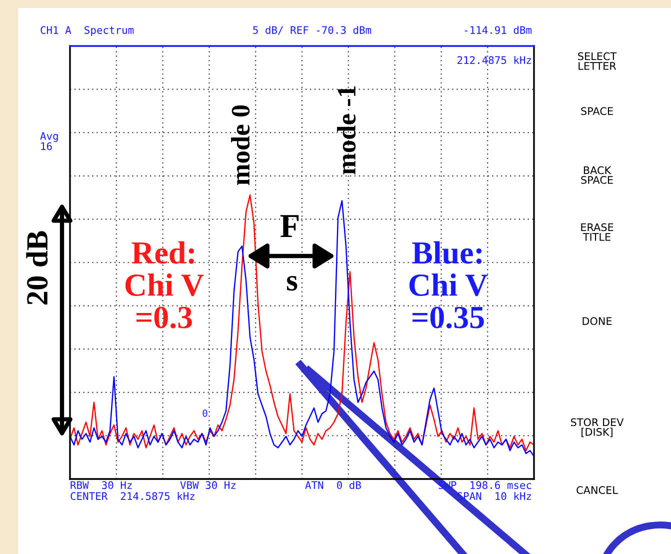  What do you see at coordinates (37, 267) in the screenshot?
I see `text: 20 dB` at bounding box center [37, 267].